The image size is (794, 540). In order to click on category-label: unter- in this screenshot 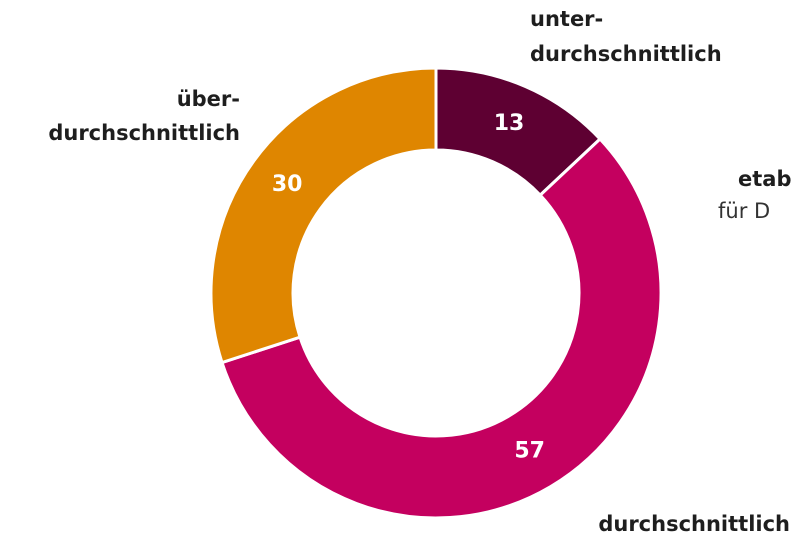, I will do `click(566, 19)`.